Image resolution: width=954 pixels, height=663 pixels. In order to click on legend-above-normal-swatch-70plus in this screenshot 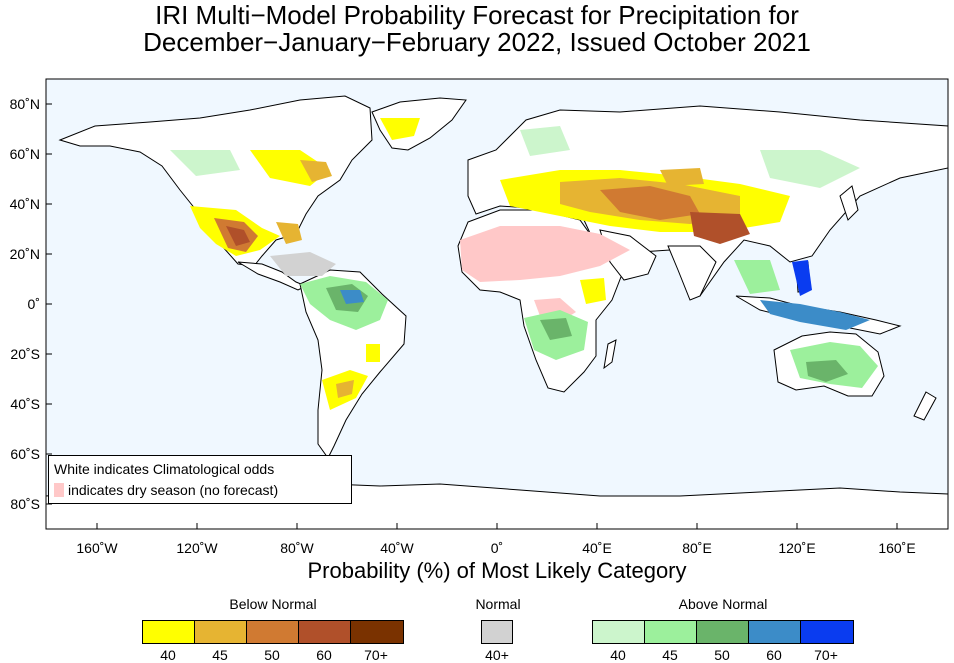, I will do `click(827, 632)`.